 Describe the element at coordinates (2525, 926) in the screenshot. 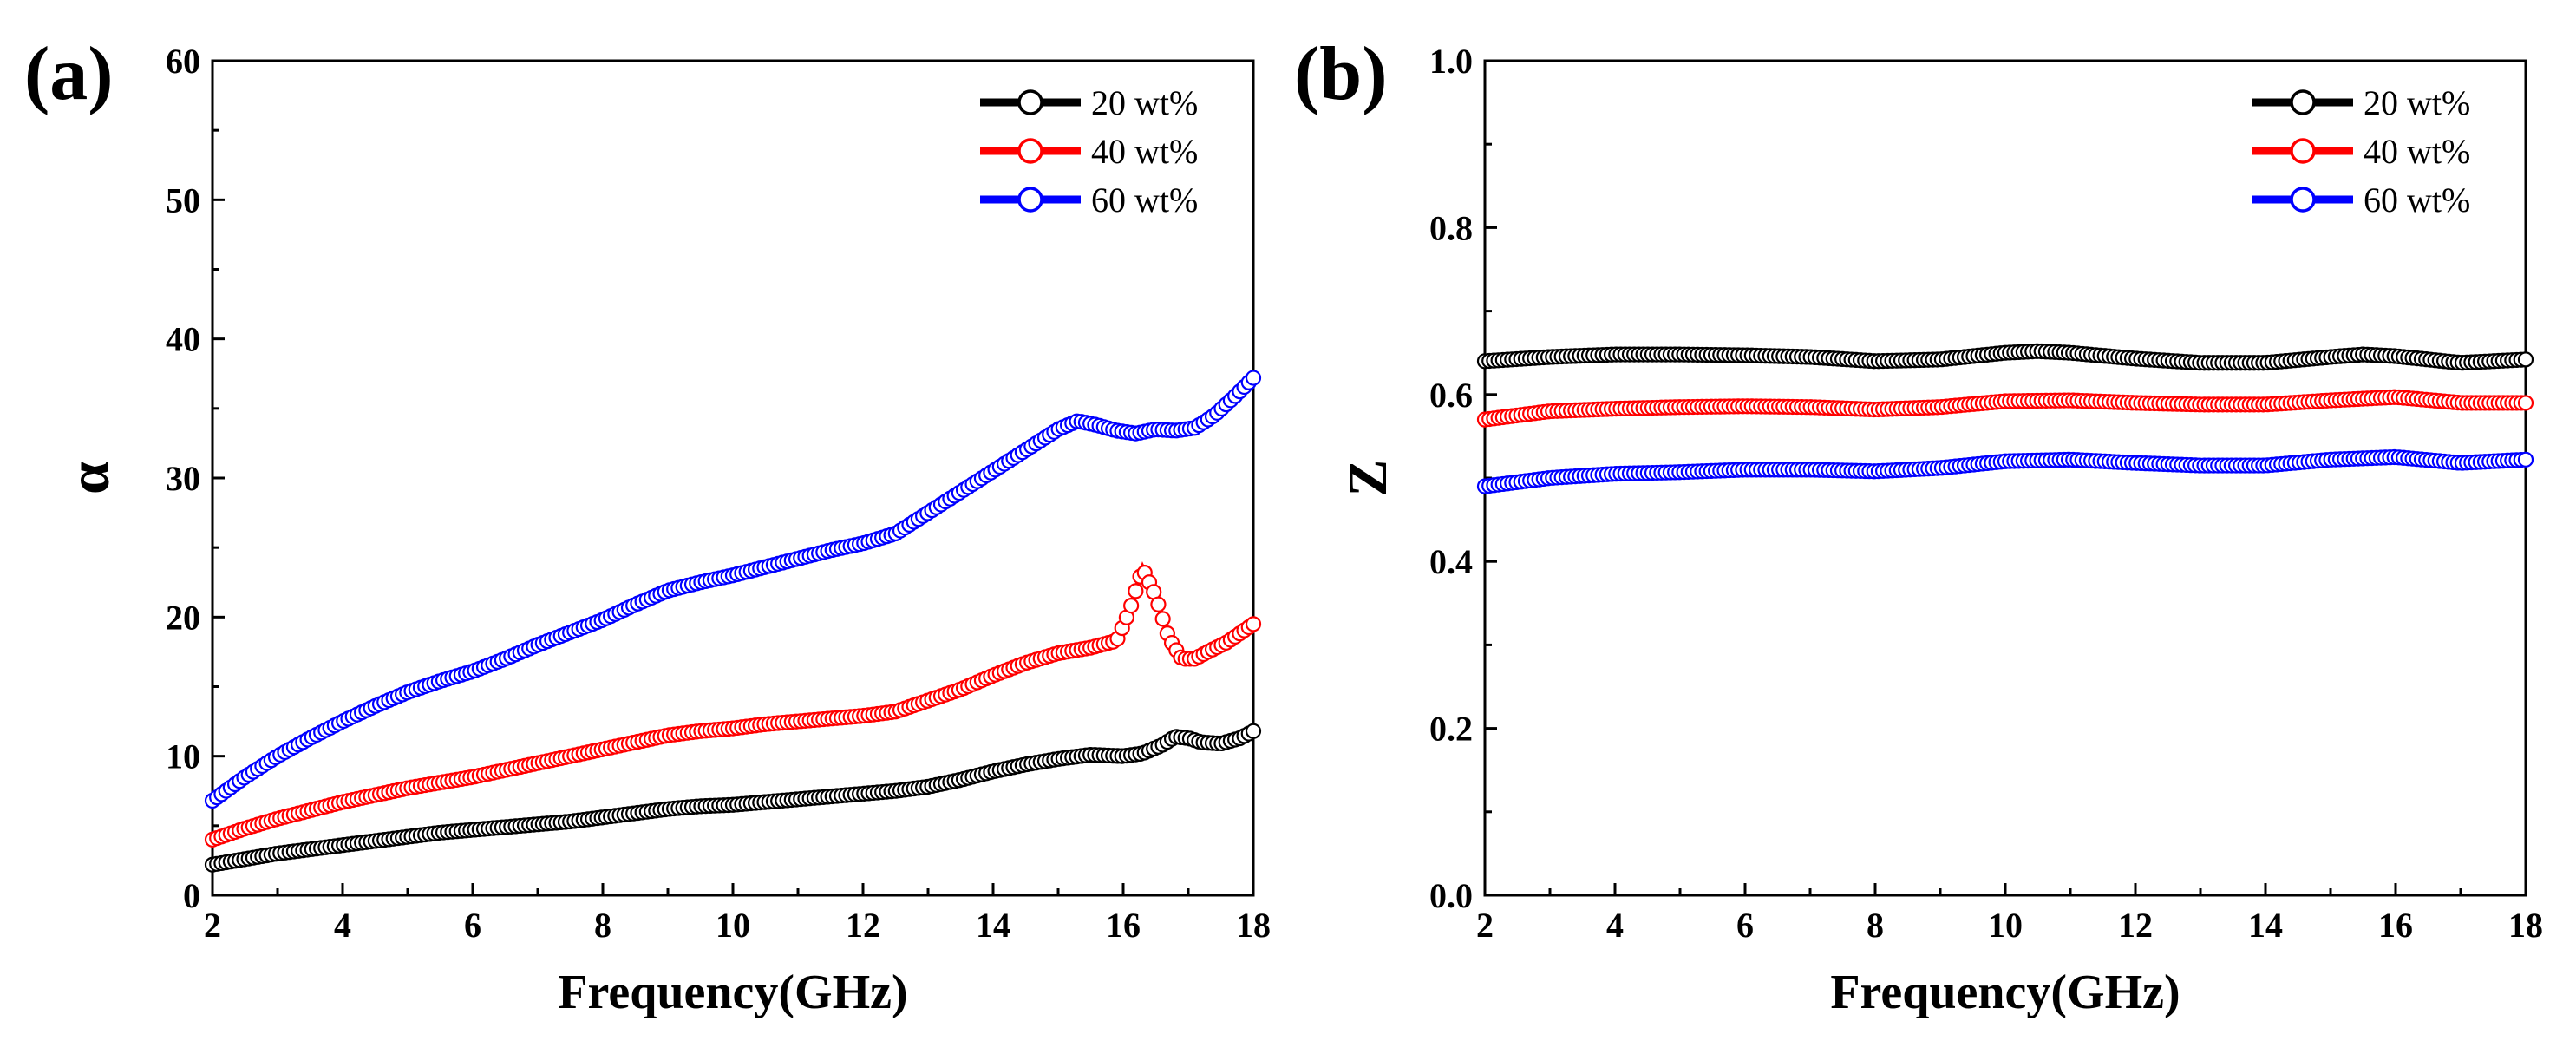

I see `b-x-tick-label: 18` at that location.